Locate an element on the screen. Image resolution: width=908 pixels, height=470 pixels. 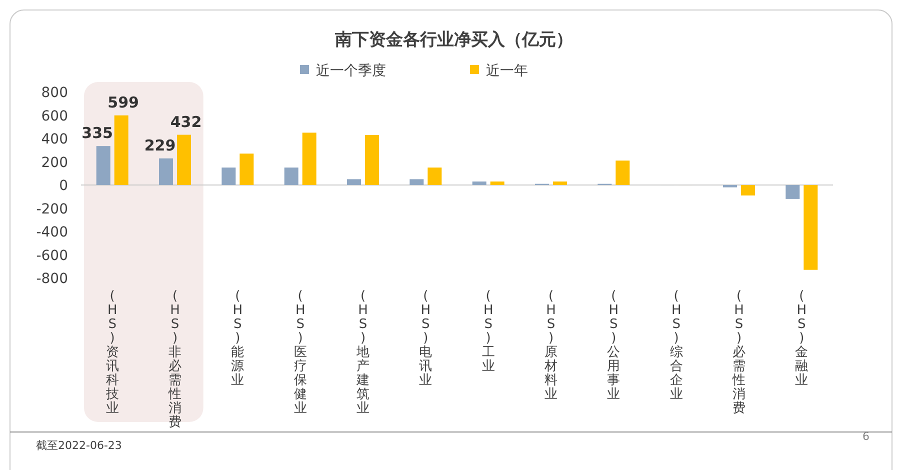
x-tick-label: (HS)公用事业 is located at coordinates (613, 345).